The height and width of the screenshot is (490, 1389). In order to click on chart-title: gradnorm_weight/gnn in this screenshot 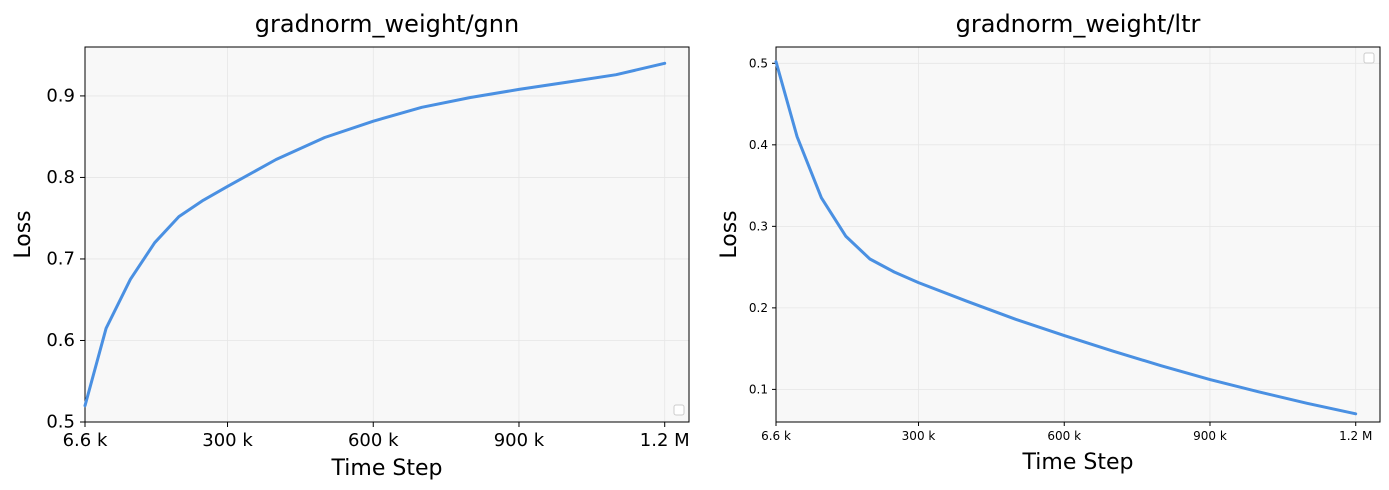, I will do `click(387, 24)`.